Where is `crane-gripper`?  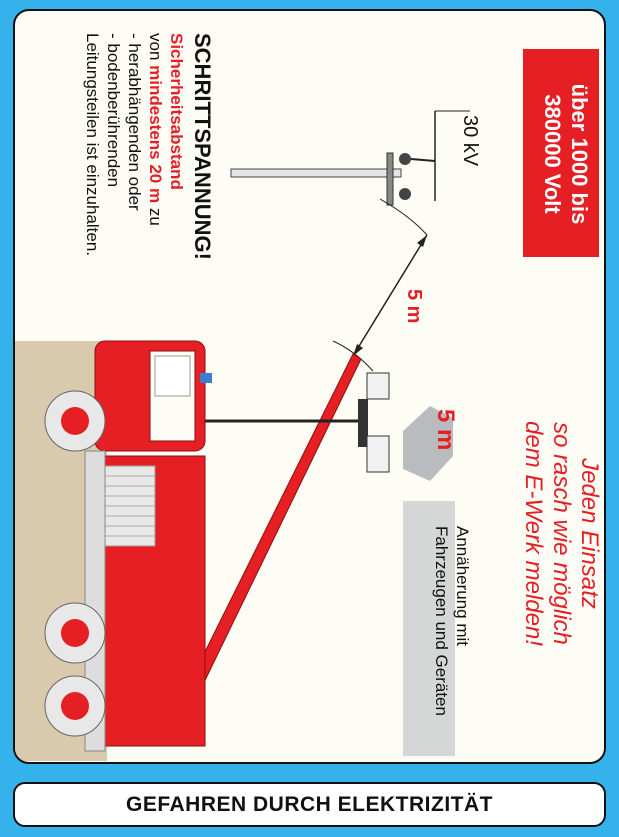 crane-gripper is located at coordinates (363, 423).